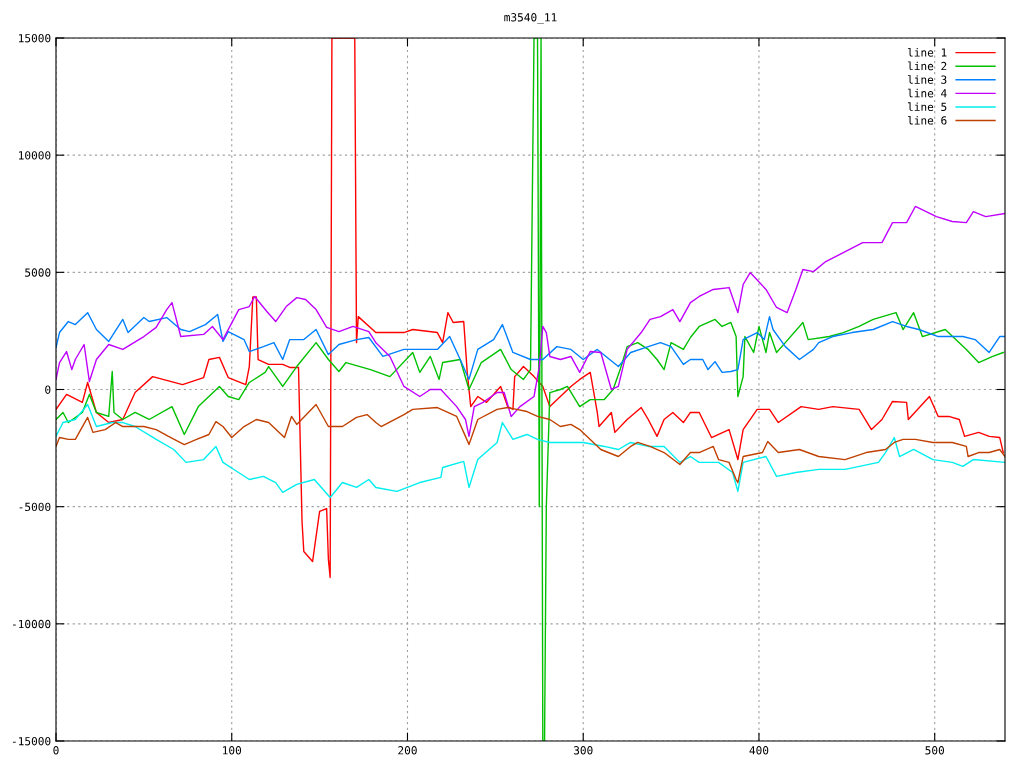 The height and width of the screenshot is (768, 1024). What do you see at coordinates (38, 272) in the screenshot?
I see `y-tick-label: 5000` at bounding box center [38, 272].